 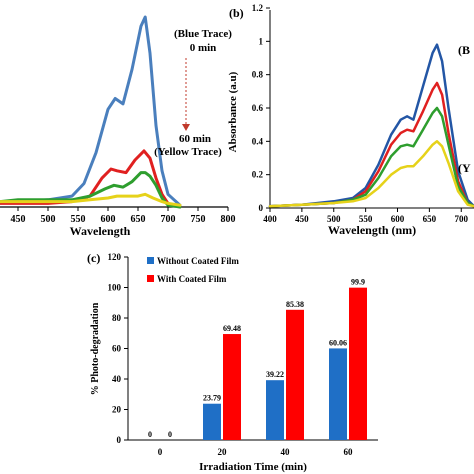 I want to click on bar-value-label: 99.9, so click(x=358, y=282).